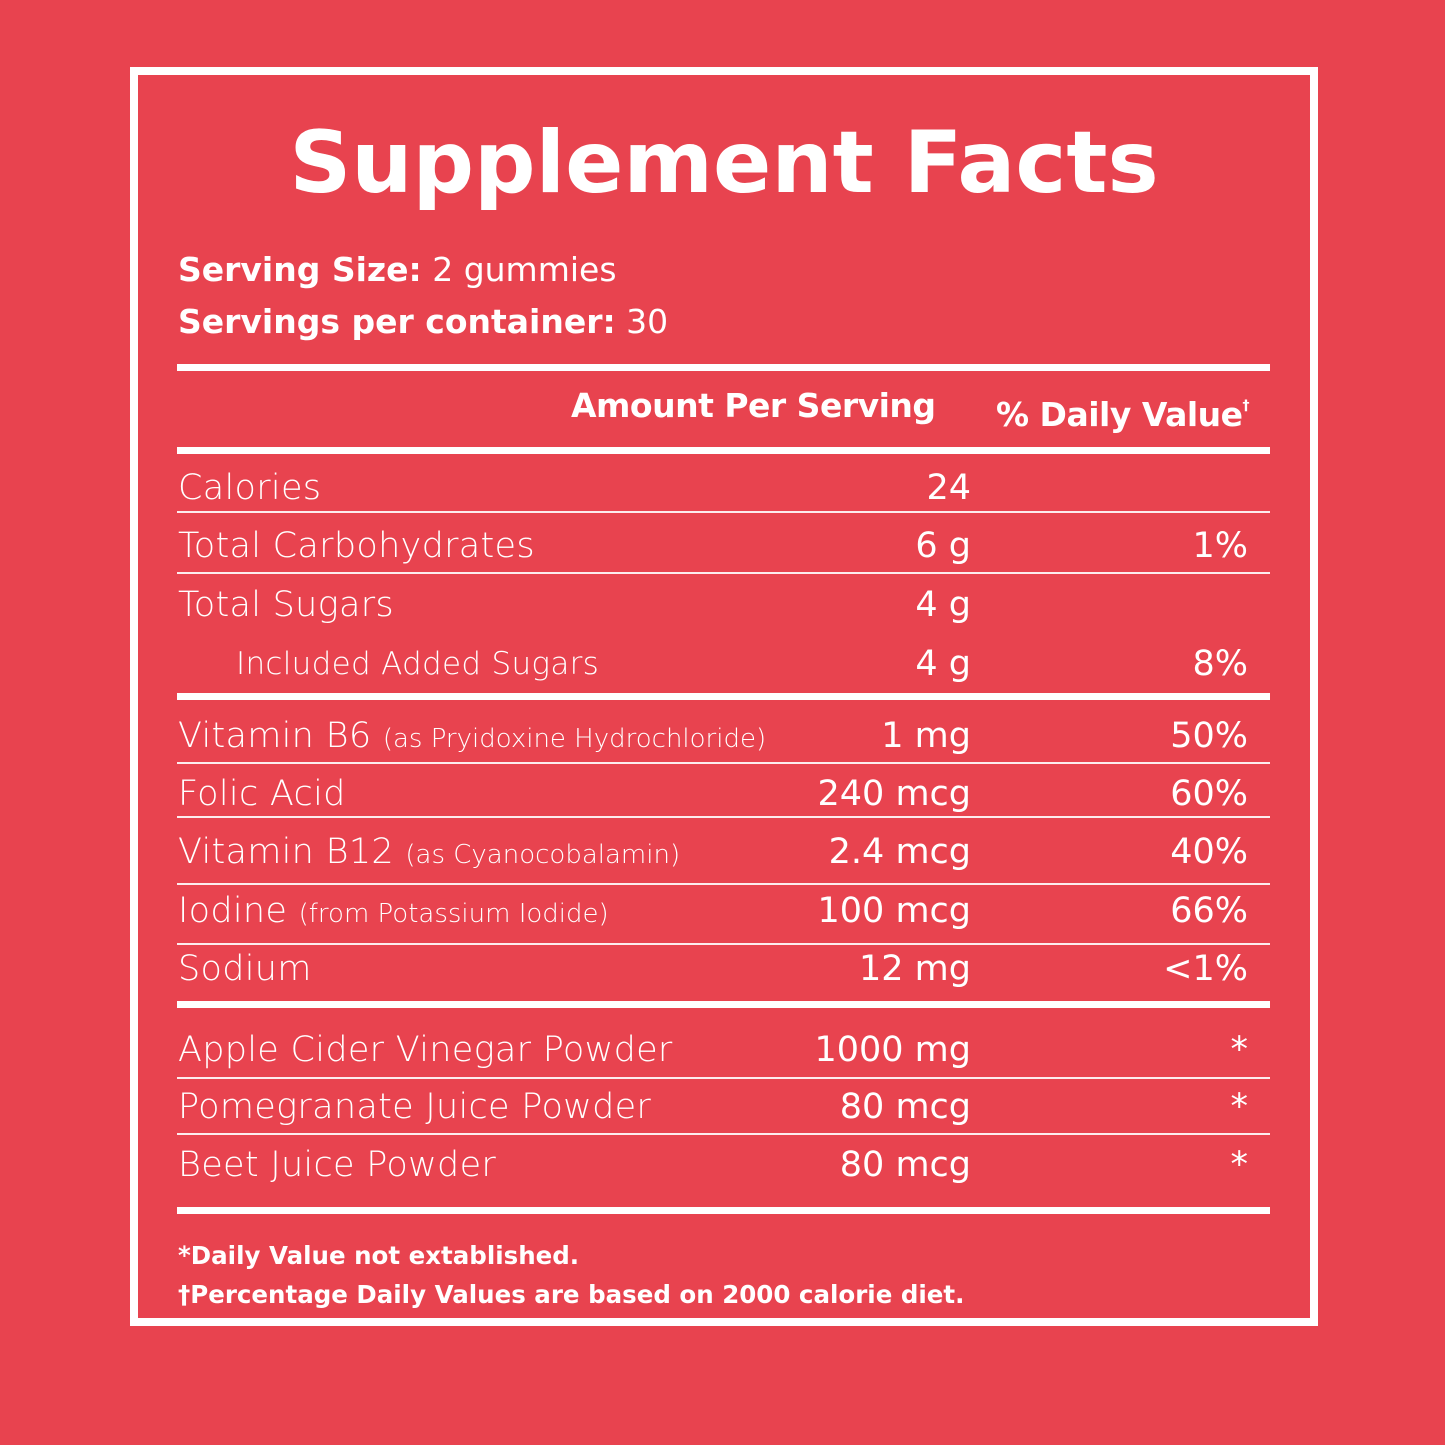 The image size is (1445, 1445). What do you see at coordinates (943, 546) in the screenshot?
I see `nutrient-amount: 6 g` at bounding box center [943, 546].